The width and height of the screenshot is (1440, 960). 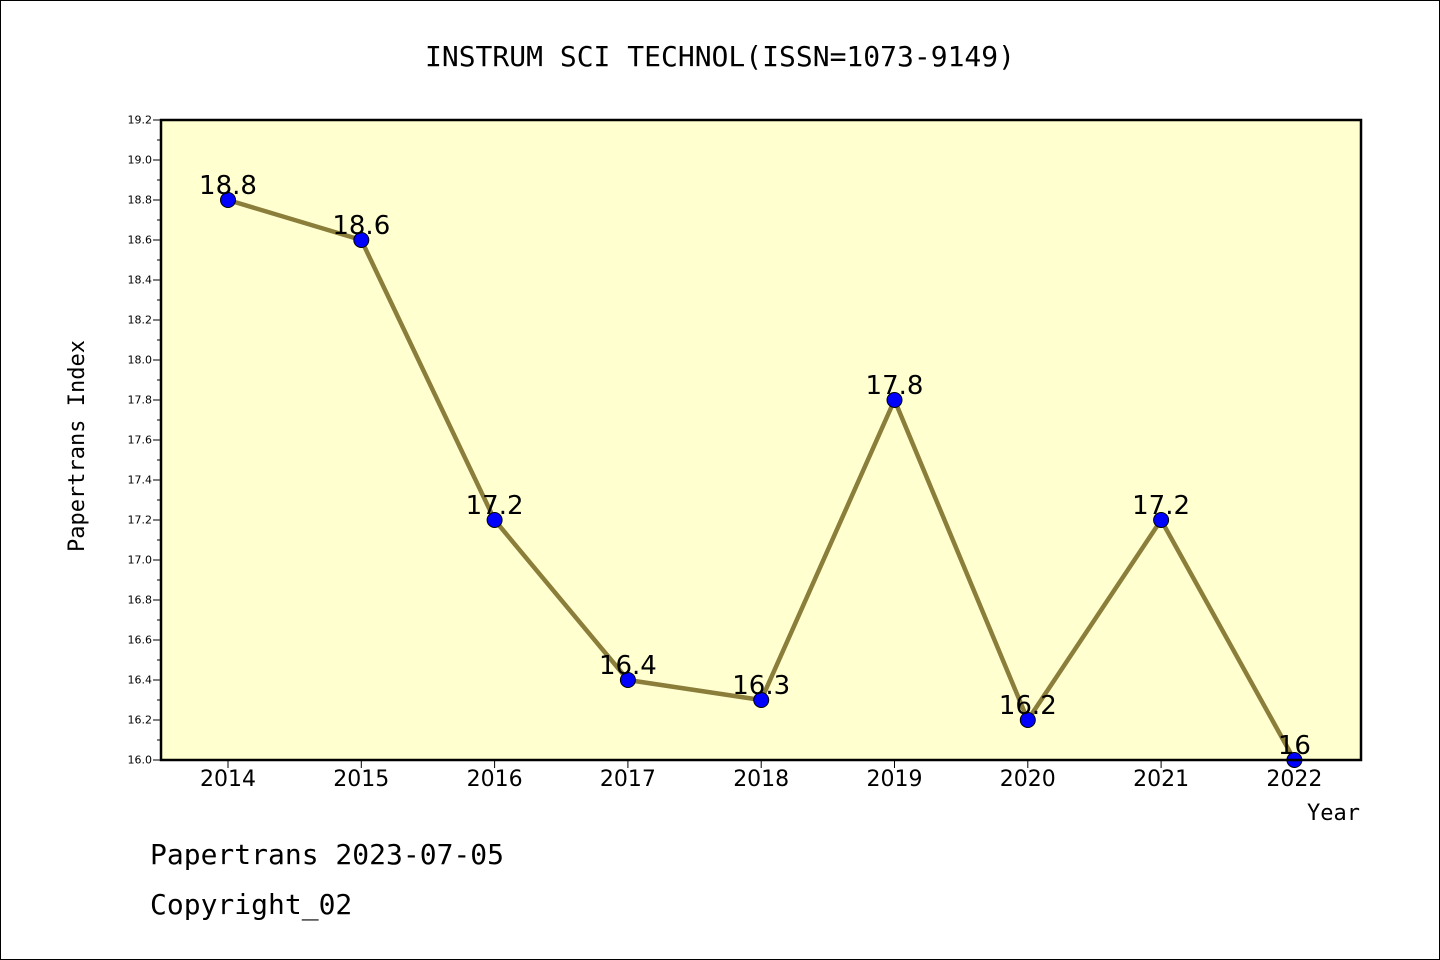 What do you see at coordinates (140, 200) in the screenshot?
I see `y-tick-label: 18.8` at bounding box center [140, 200].